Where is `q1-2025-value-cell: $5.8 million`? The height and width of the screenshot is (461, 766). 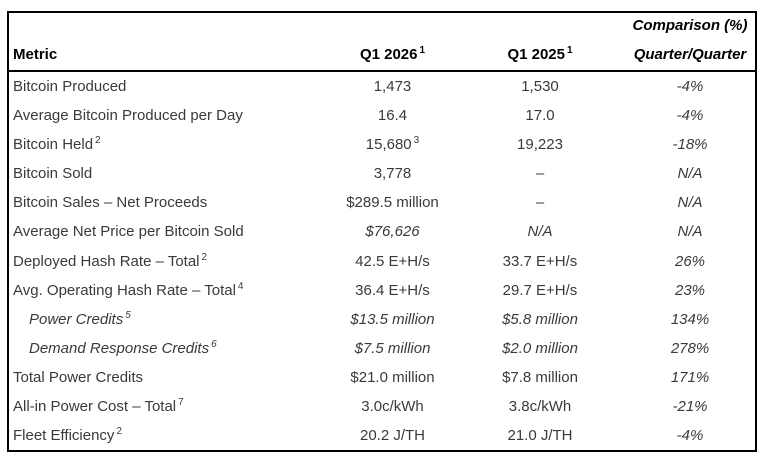 q1-2025-value-cell: $5.8 million is located at coordinates (540, 319).